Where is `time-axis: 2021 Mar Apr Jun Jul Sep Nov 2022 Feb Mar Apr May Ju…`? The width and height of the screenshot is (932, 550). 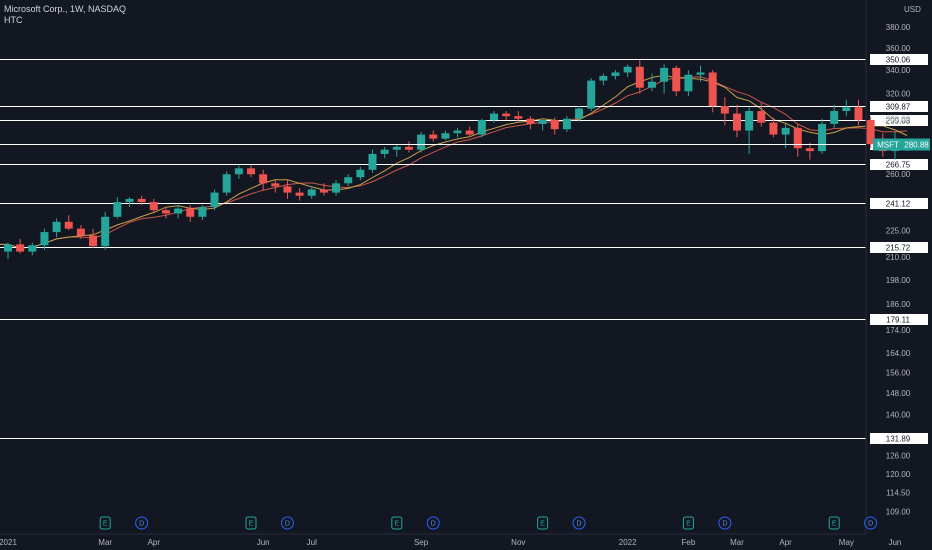 time-axis: 2021 Mar Apr Jun Jul Sep Nov 2022 Feb Mar Apr May Ju… is located at coordinates (450, 540).